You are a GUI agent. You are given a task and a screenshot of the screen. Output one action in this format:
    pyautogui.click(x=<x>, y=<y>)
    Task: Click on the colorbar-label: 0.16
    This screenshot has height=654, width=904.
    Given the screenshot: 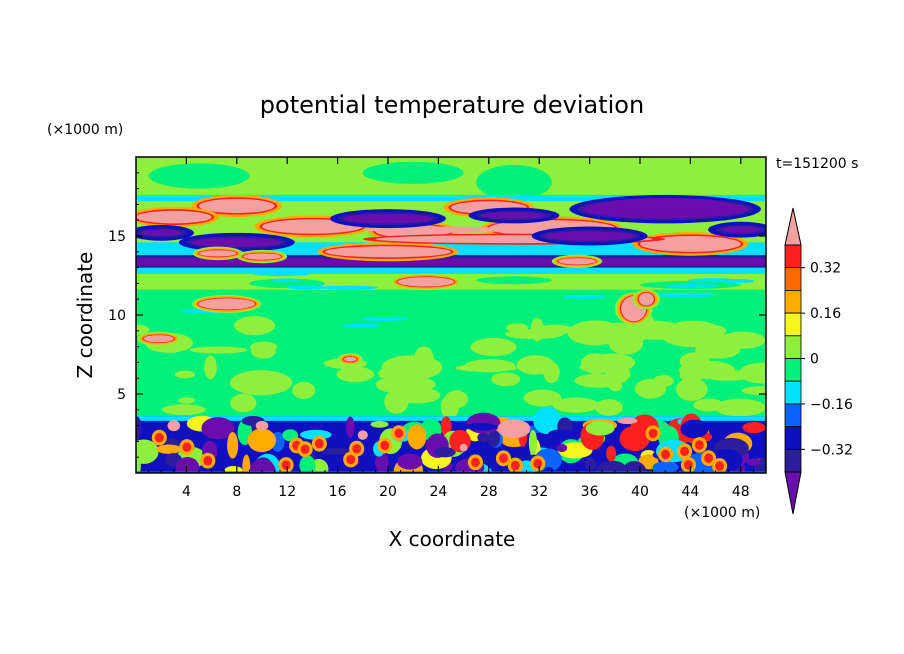 What is the action you would take?
    pyautogui.click(x=825, y=314)
    